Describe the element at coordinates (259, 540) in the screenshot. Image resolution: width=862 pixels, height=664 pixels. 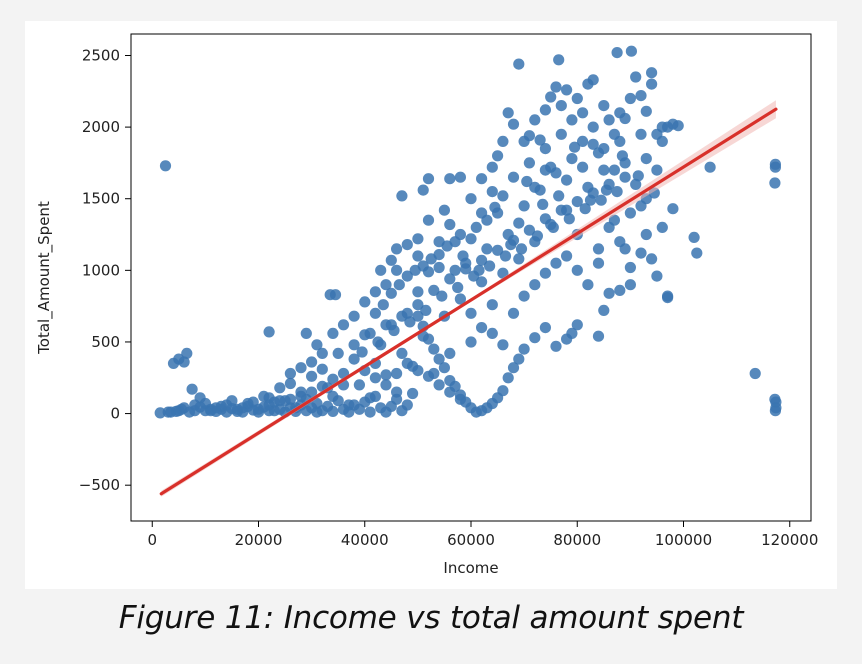
I see `x-tick-label: 20000` at that location.